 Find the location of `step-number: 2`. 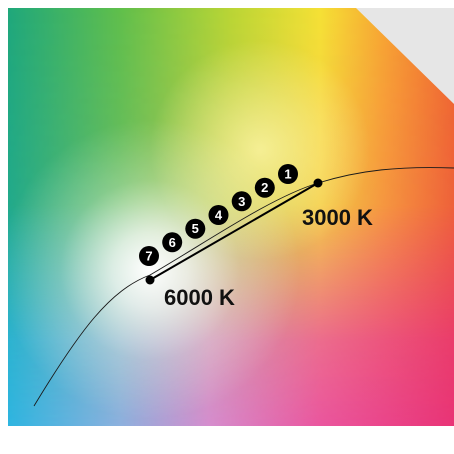

step-number: 2 is located at coordinates (264, 187).